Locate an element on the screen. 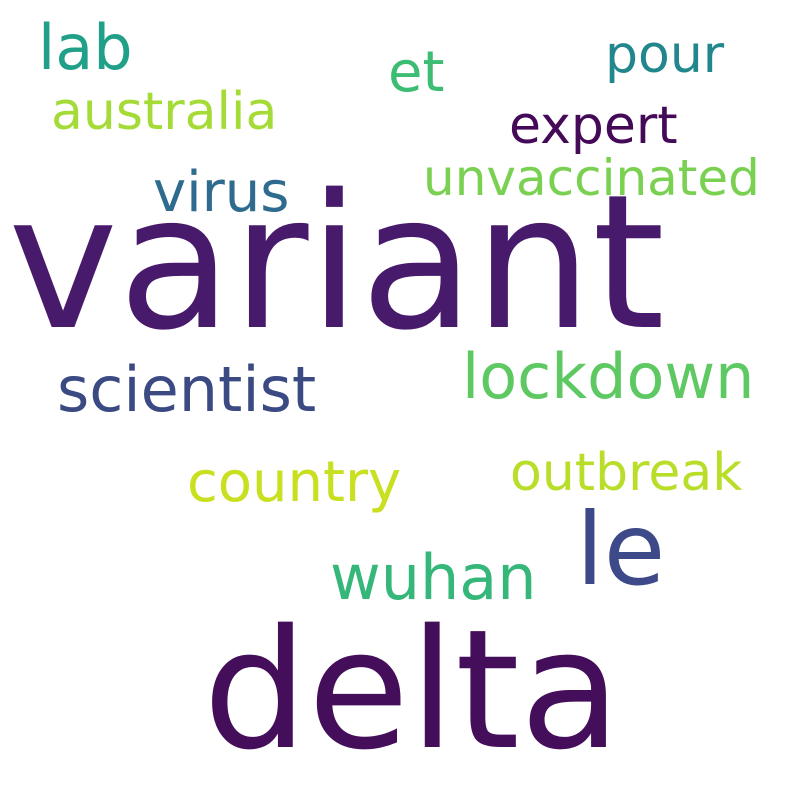  word-outbreak: outbreak is located at coordinates (626, 473).